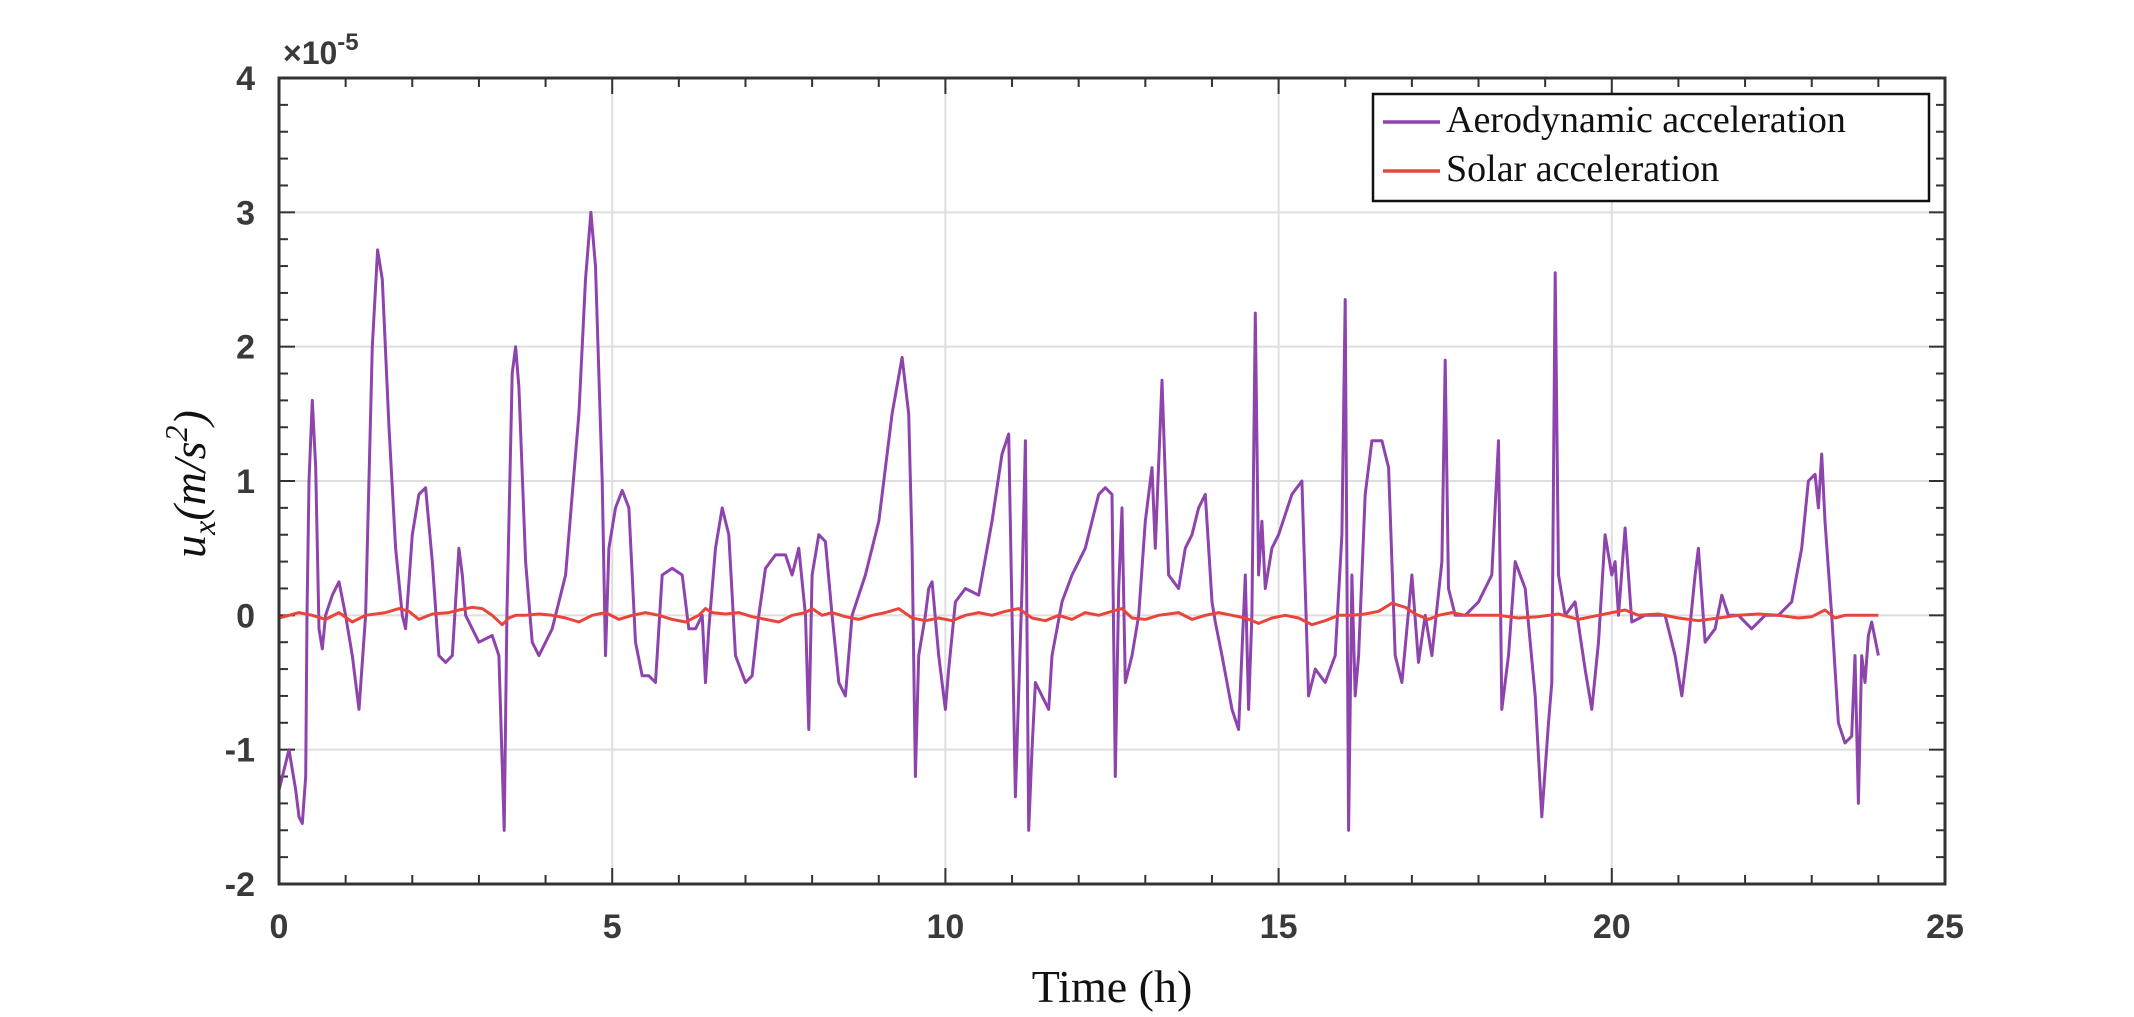  What do you see at coordinates (320, 53) in the screenshot?
I see `exponent-base: 10` at bounding box center [320, 53].